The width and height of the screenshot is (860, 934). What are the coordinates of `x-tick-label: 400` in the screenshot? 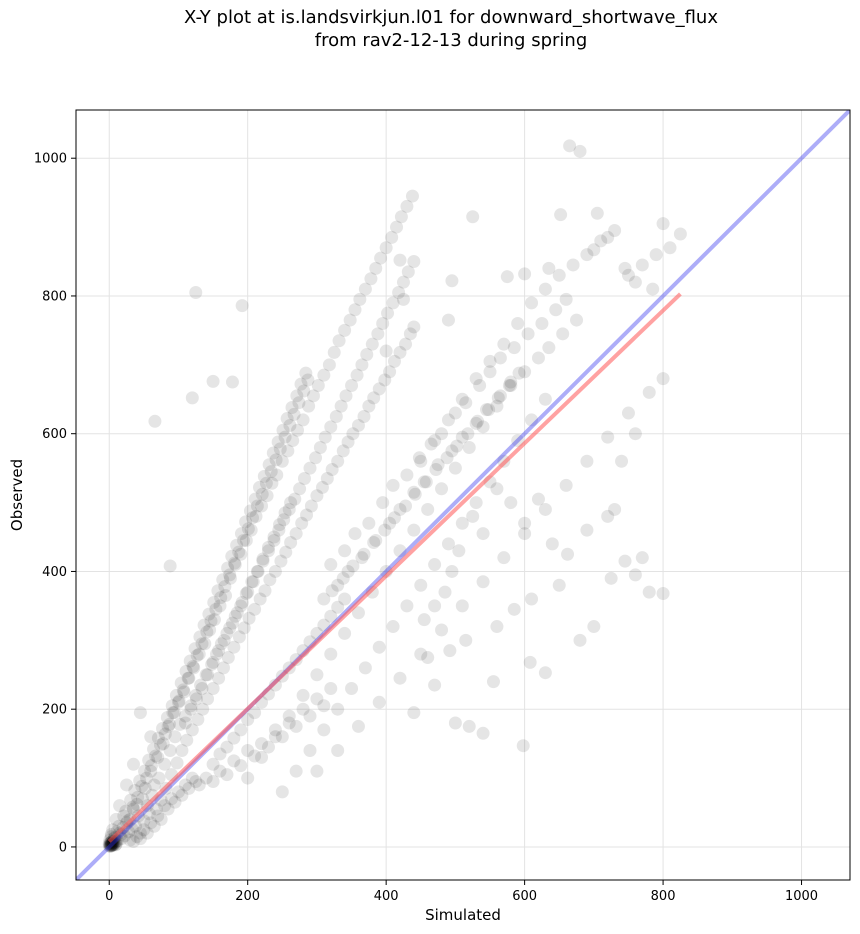 It's located at (386, 896).